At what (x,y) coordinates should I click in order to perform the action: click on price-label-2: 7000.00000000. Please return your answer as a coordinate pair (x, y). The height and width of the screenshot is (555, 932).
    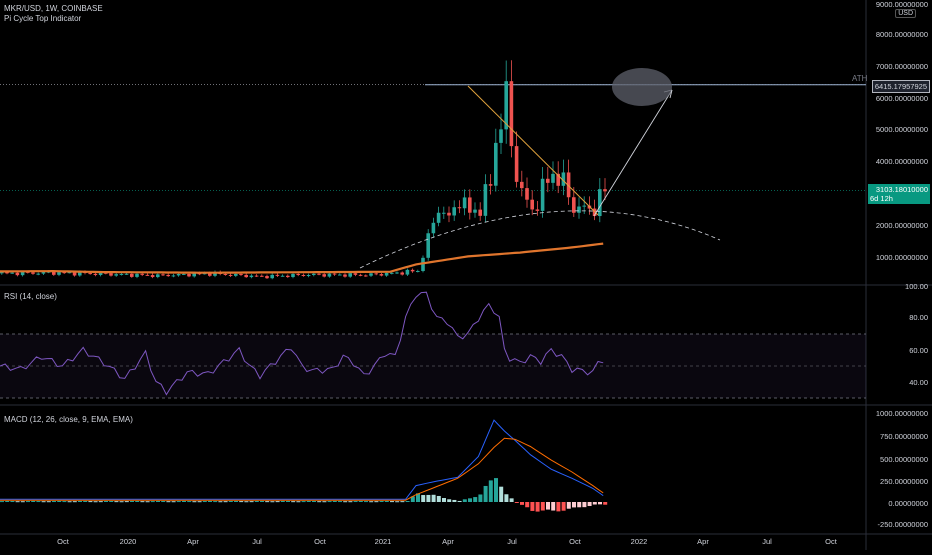
    Looking at the image, I should click on (901, 66).